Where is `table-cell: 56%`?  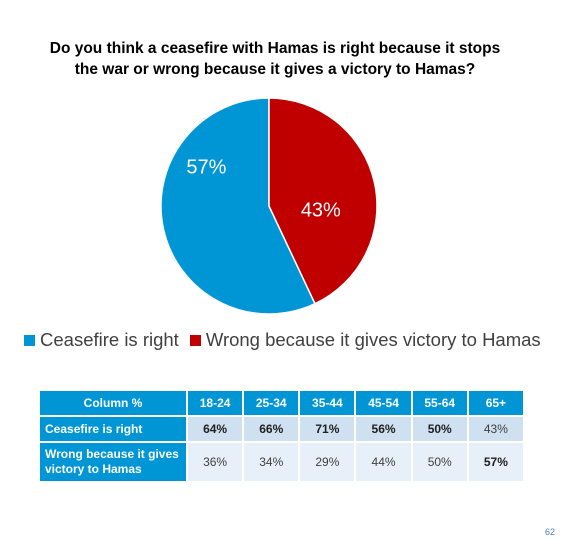 table-cell: 56% is located at coordinates (383, 429).